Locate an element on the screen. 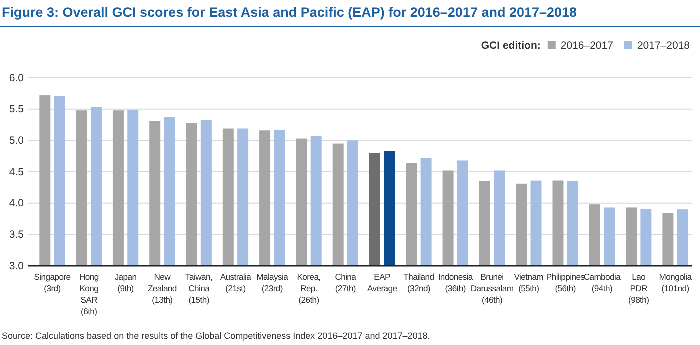 This screenshot has width=700, height=345. x-tick-label: Thailand (32nd) is located at coordinates (419, 283).